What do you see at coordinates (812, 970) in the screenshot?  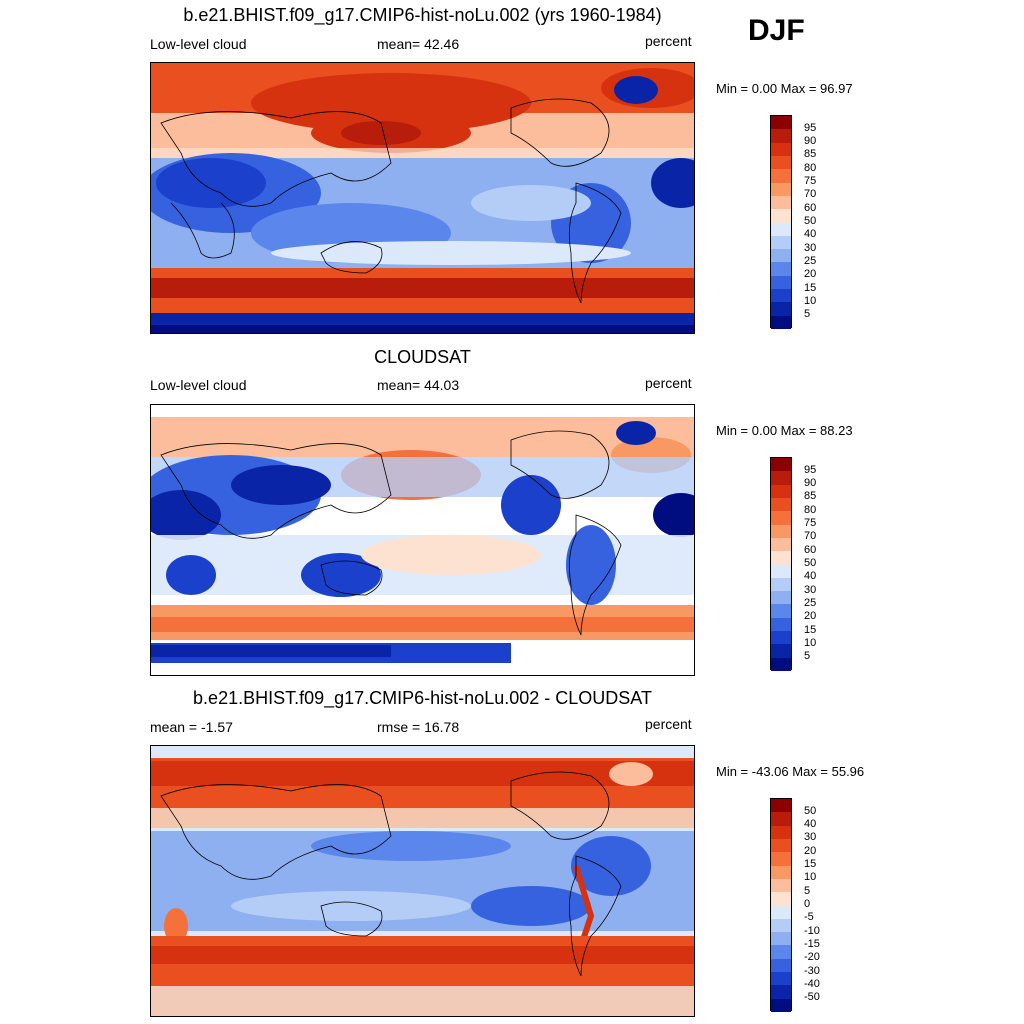 I see `colorbar-tick-label: -30` at bounding box center [812, 970].